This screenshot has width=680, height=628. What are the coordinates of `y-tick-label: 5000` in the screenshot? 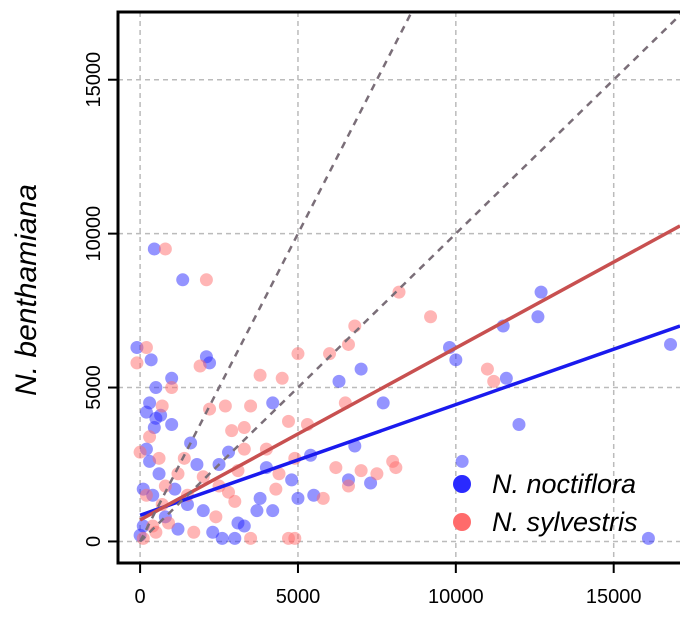 It's located at (94, 387).